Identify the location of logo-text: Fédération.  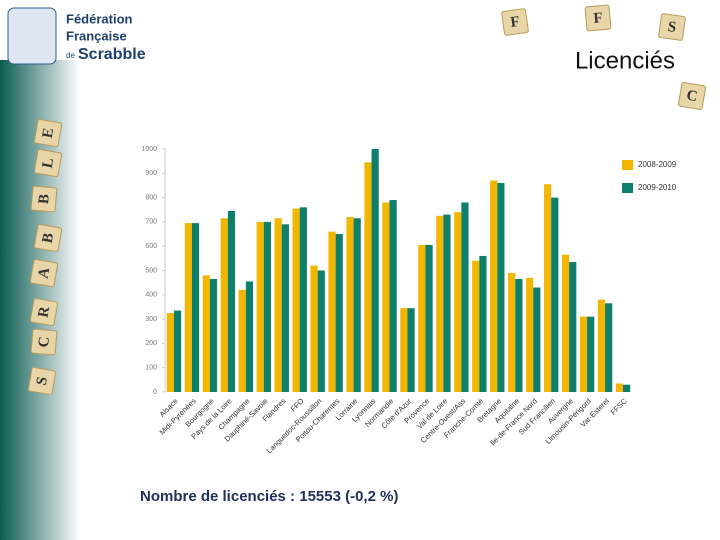
(99, 18).